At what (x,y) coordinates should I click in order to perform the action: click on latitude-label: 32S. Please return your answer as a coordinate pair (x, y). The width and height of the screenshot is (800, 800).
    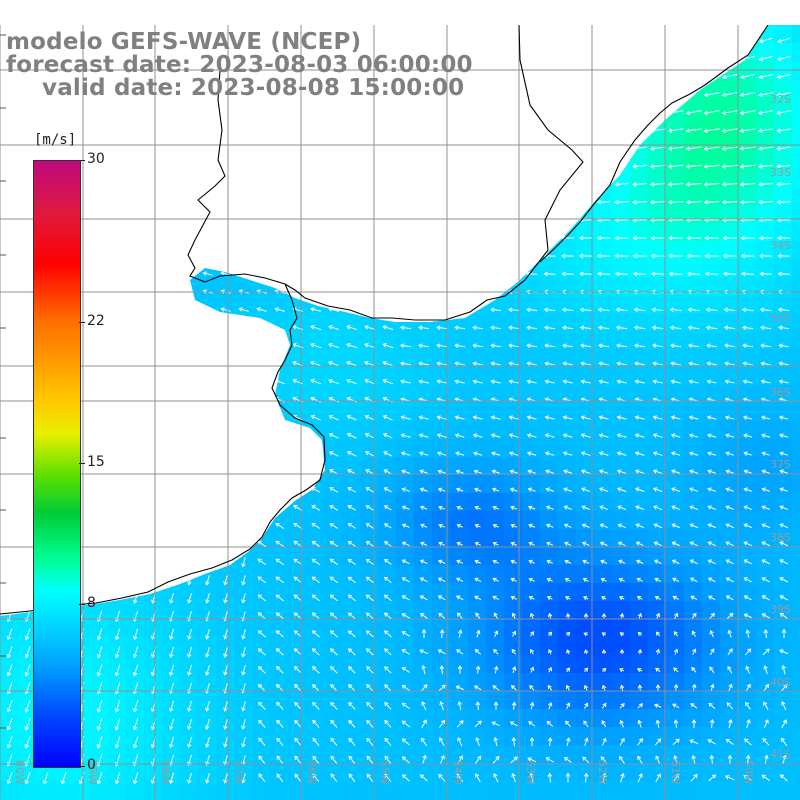
    Looking at the image, I should click on (780, 99).